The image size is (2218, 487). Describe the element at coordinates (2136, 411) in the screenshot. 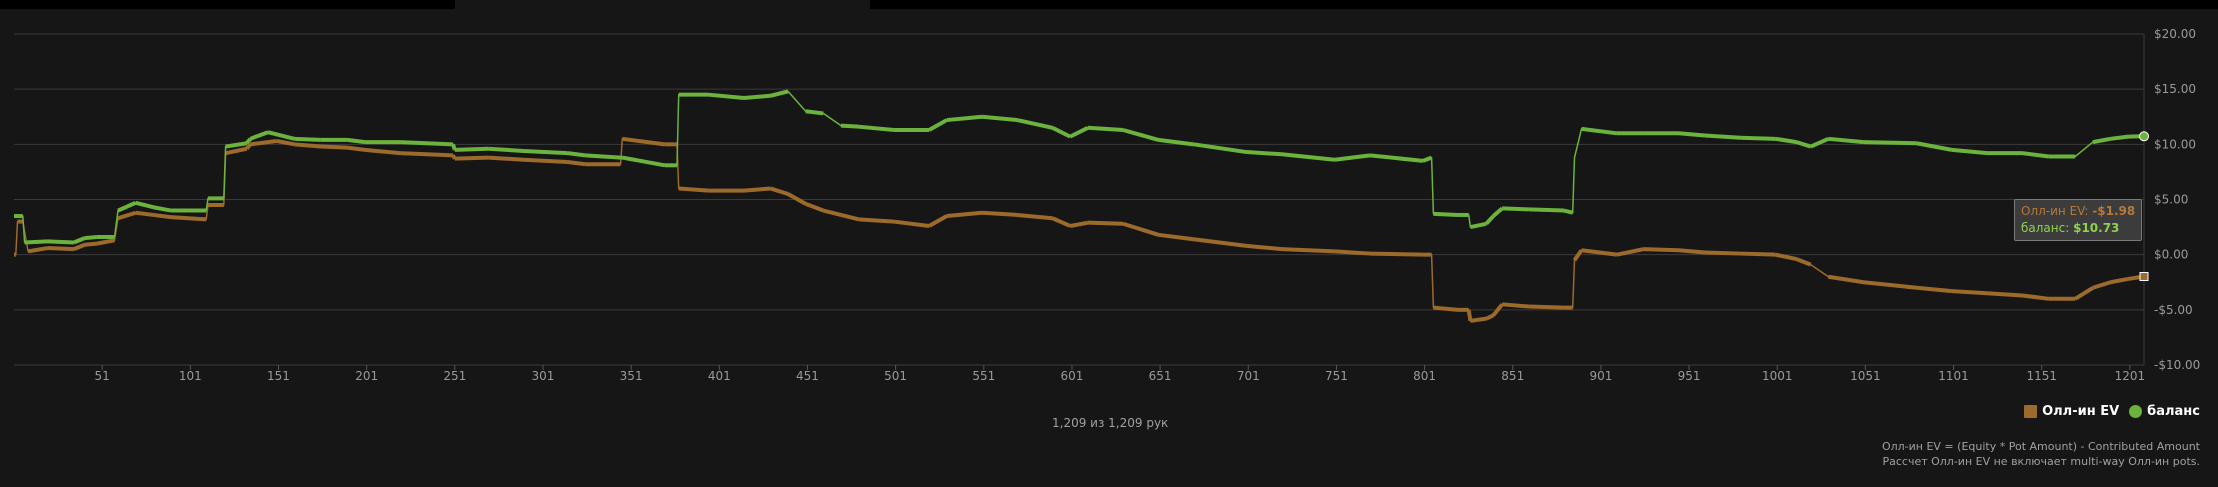

I see `legend-balance-swatch` at that location.